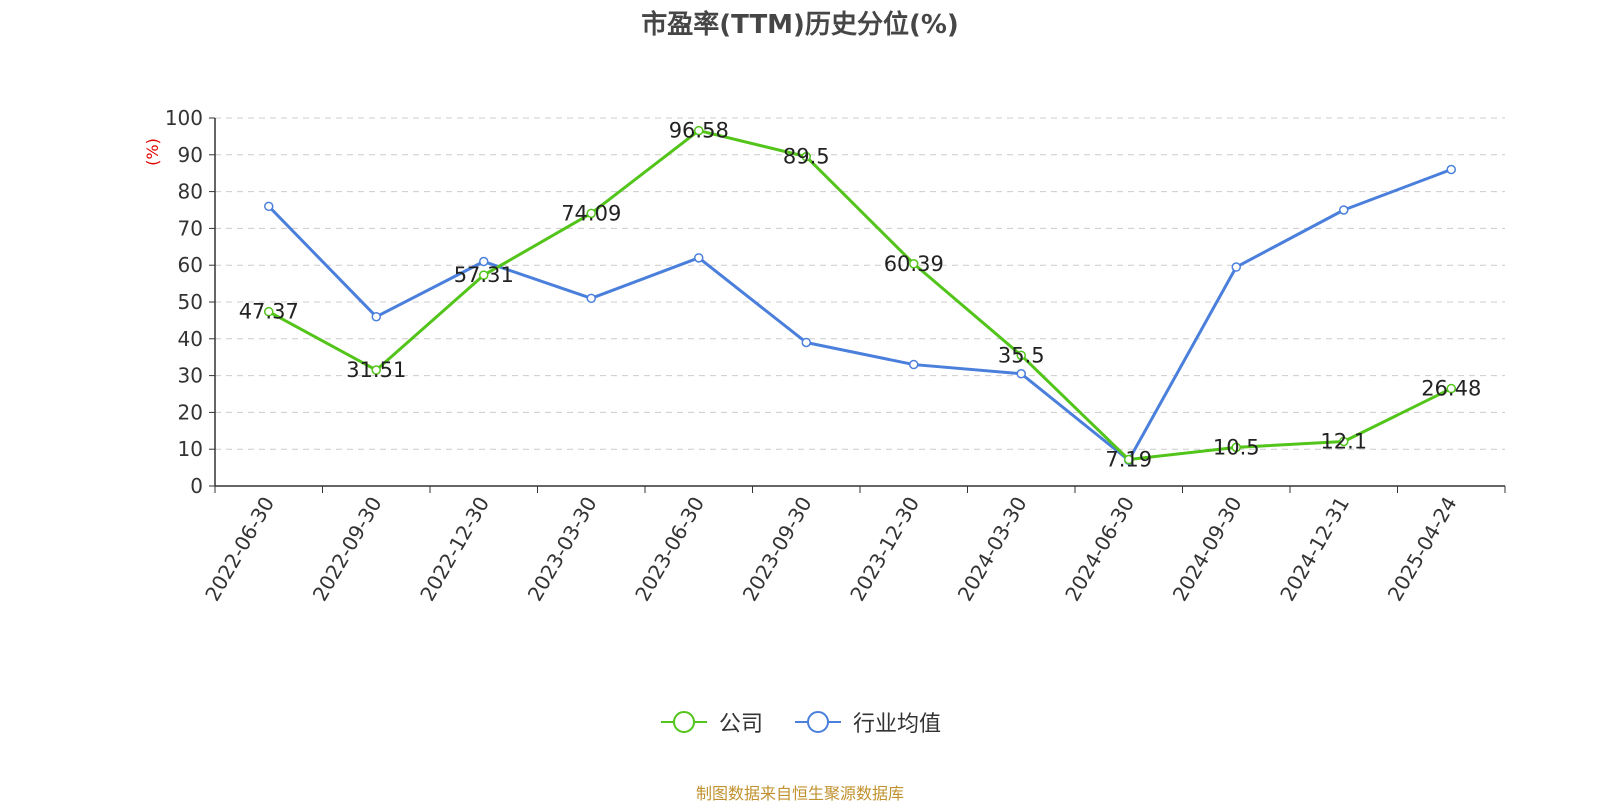 The height and width of the screenshot is (804, 1600). I want to click on data-label-company: 47.37, so click(269, 312).